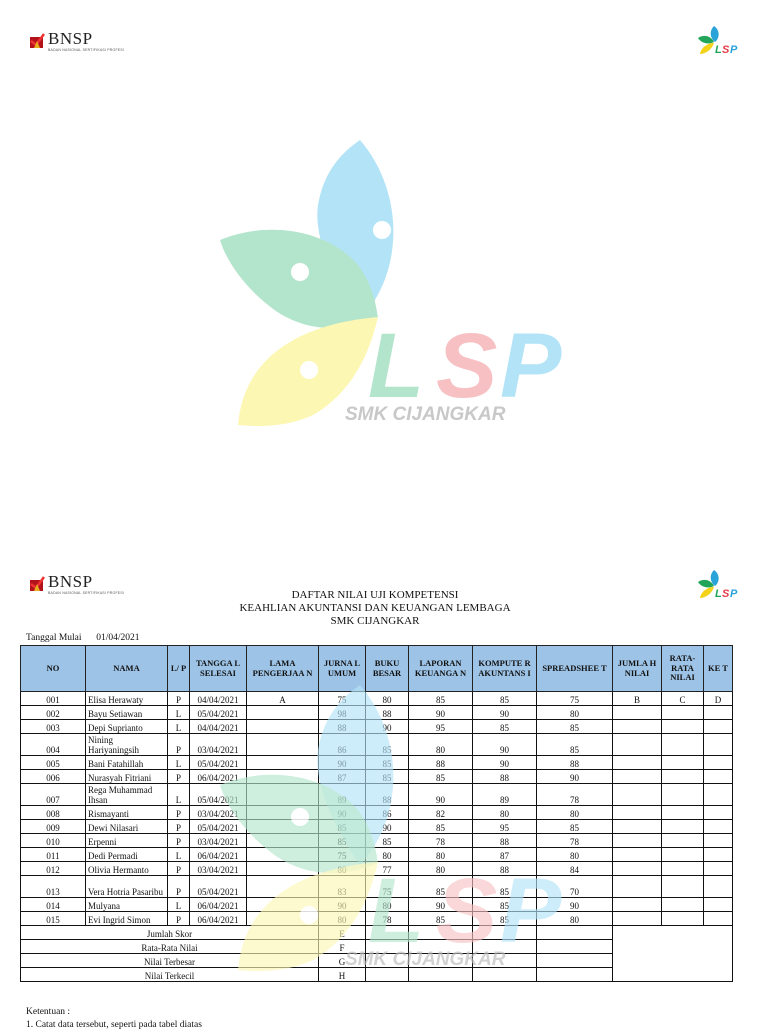  Describe the element at coordinates (342, 826) in the screenshot. I see `cell-jurnal: 85` at that location.